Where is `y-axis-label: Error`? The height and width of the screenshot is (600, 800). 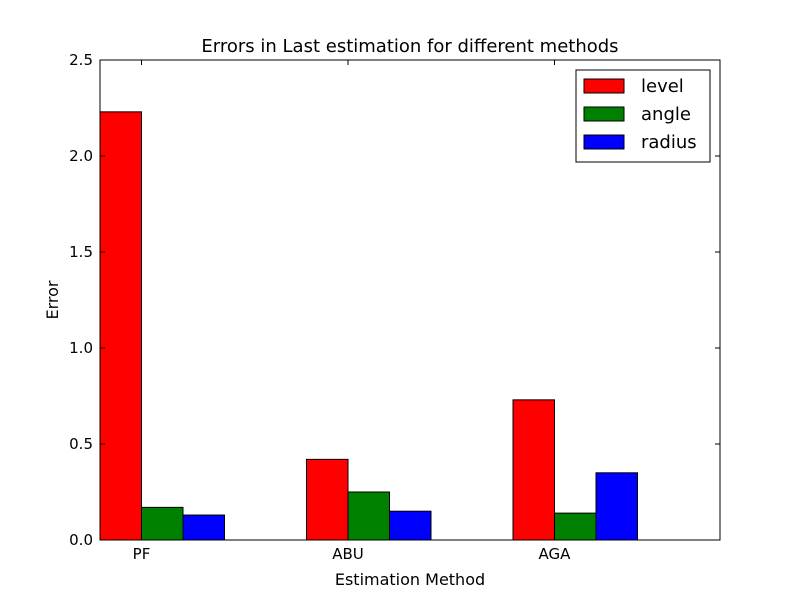 y-axis-label: Error is located at coordinates (52, 299).